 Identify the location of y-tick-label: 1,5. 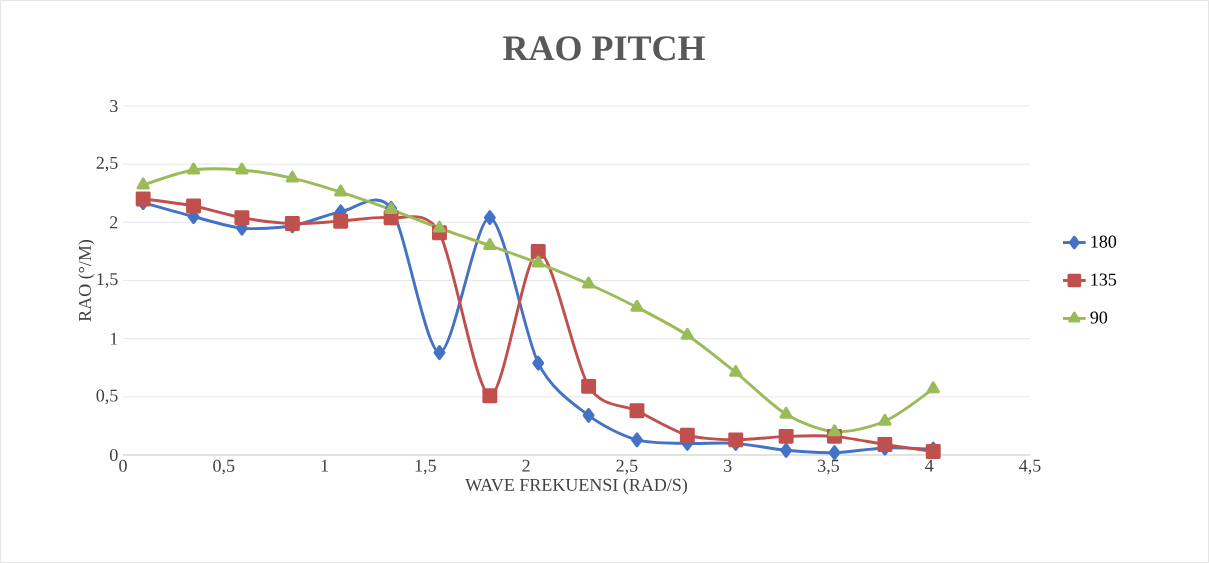
(107, 280).